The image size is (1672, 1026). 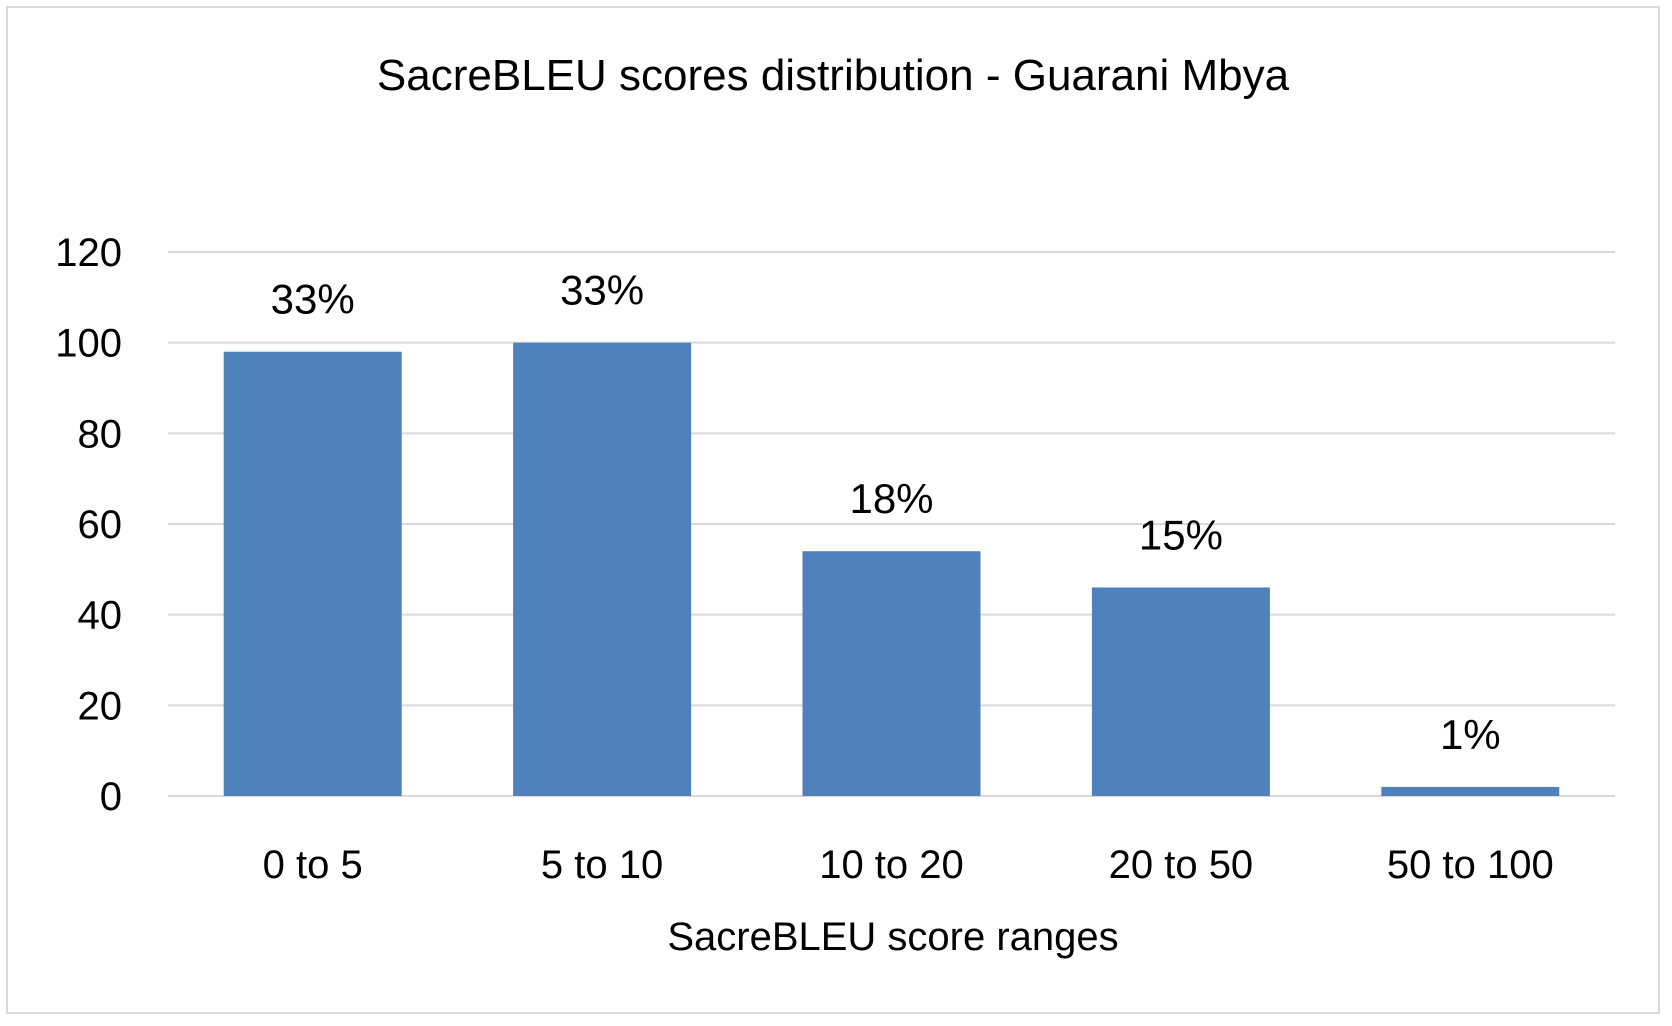 I want to click on x-tick-label: 5 to 10, so click(x=602, y=865).